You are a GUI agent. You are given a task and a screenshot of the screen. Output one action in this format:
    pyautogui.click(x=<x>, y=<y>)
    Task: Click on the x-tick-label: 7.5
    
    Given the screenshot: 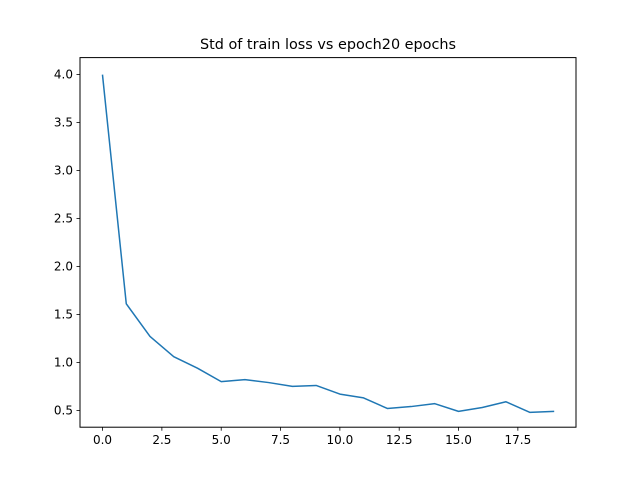 What is the action you would take?
    pyautogui.click(x=280, y=440)
    